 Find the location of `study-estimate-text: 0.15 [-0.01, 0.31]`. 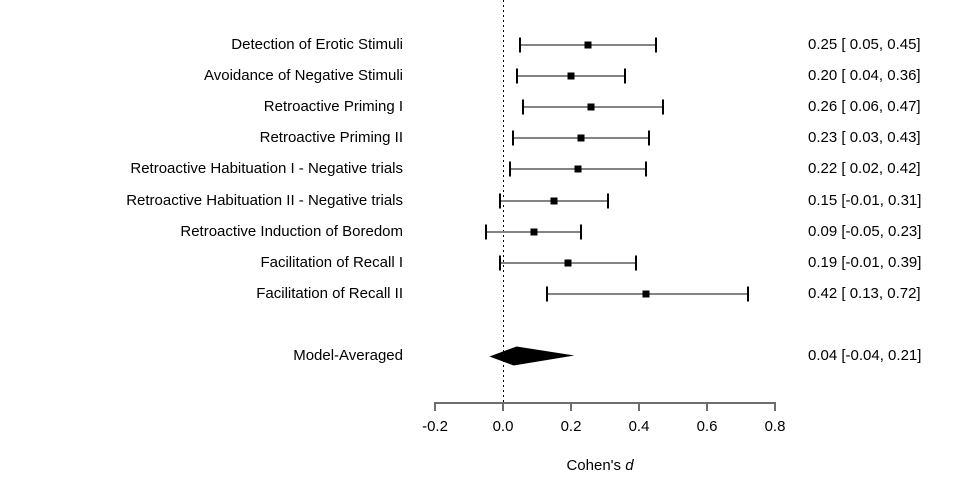

study-estimate-text: 0.15 [-0.01, 0.31] is located at coordinates (865, 200).